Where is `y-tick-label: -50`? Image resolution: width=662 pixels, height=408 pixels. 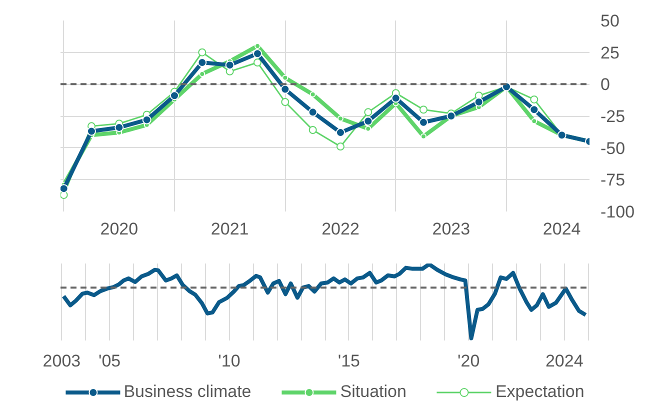
y-tick-label: -50 is located at coordinates (613, 148).